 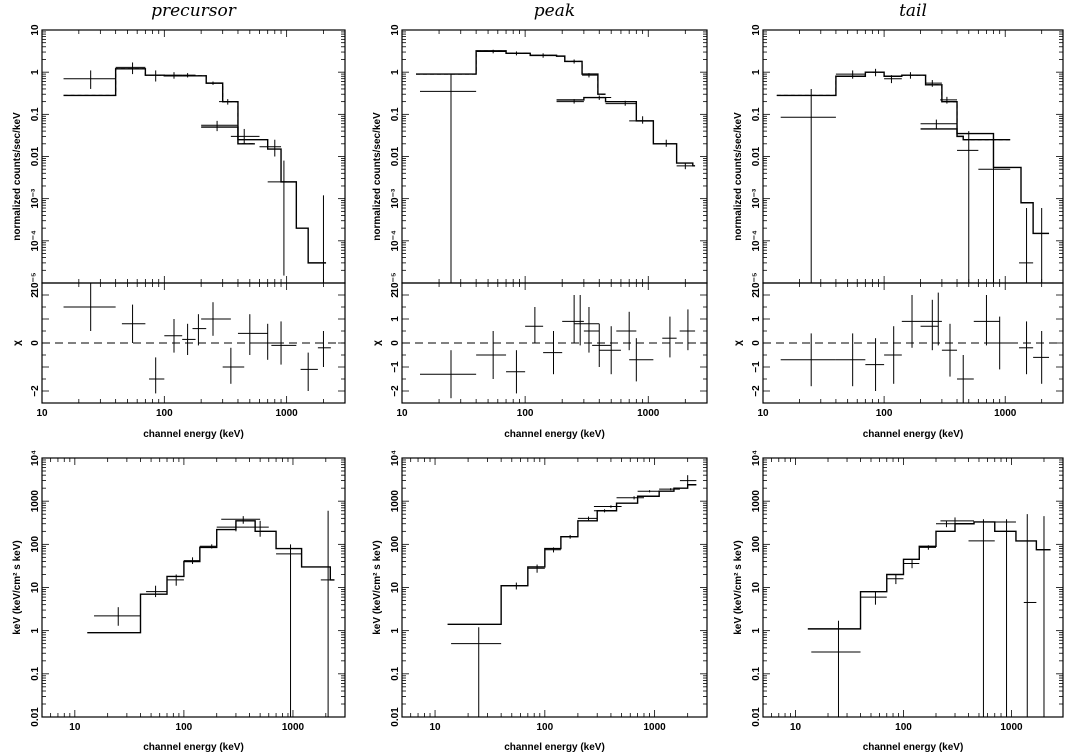 I want to click on y-tick-label: 10⁴, so click(x=756, y=458).